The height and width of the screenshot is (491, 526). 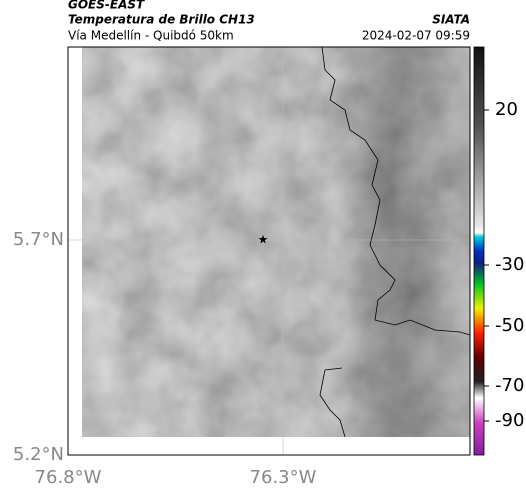 I want to click on title: GOES-EAST, so click(x=106, y=6).